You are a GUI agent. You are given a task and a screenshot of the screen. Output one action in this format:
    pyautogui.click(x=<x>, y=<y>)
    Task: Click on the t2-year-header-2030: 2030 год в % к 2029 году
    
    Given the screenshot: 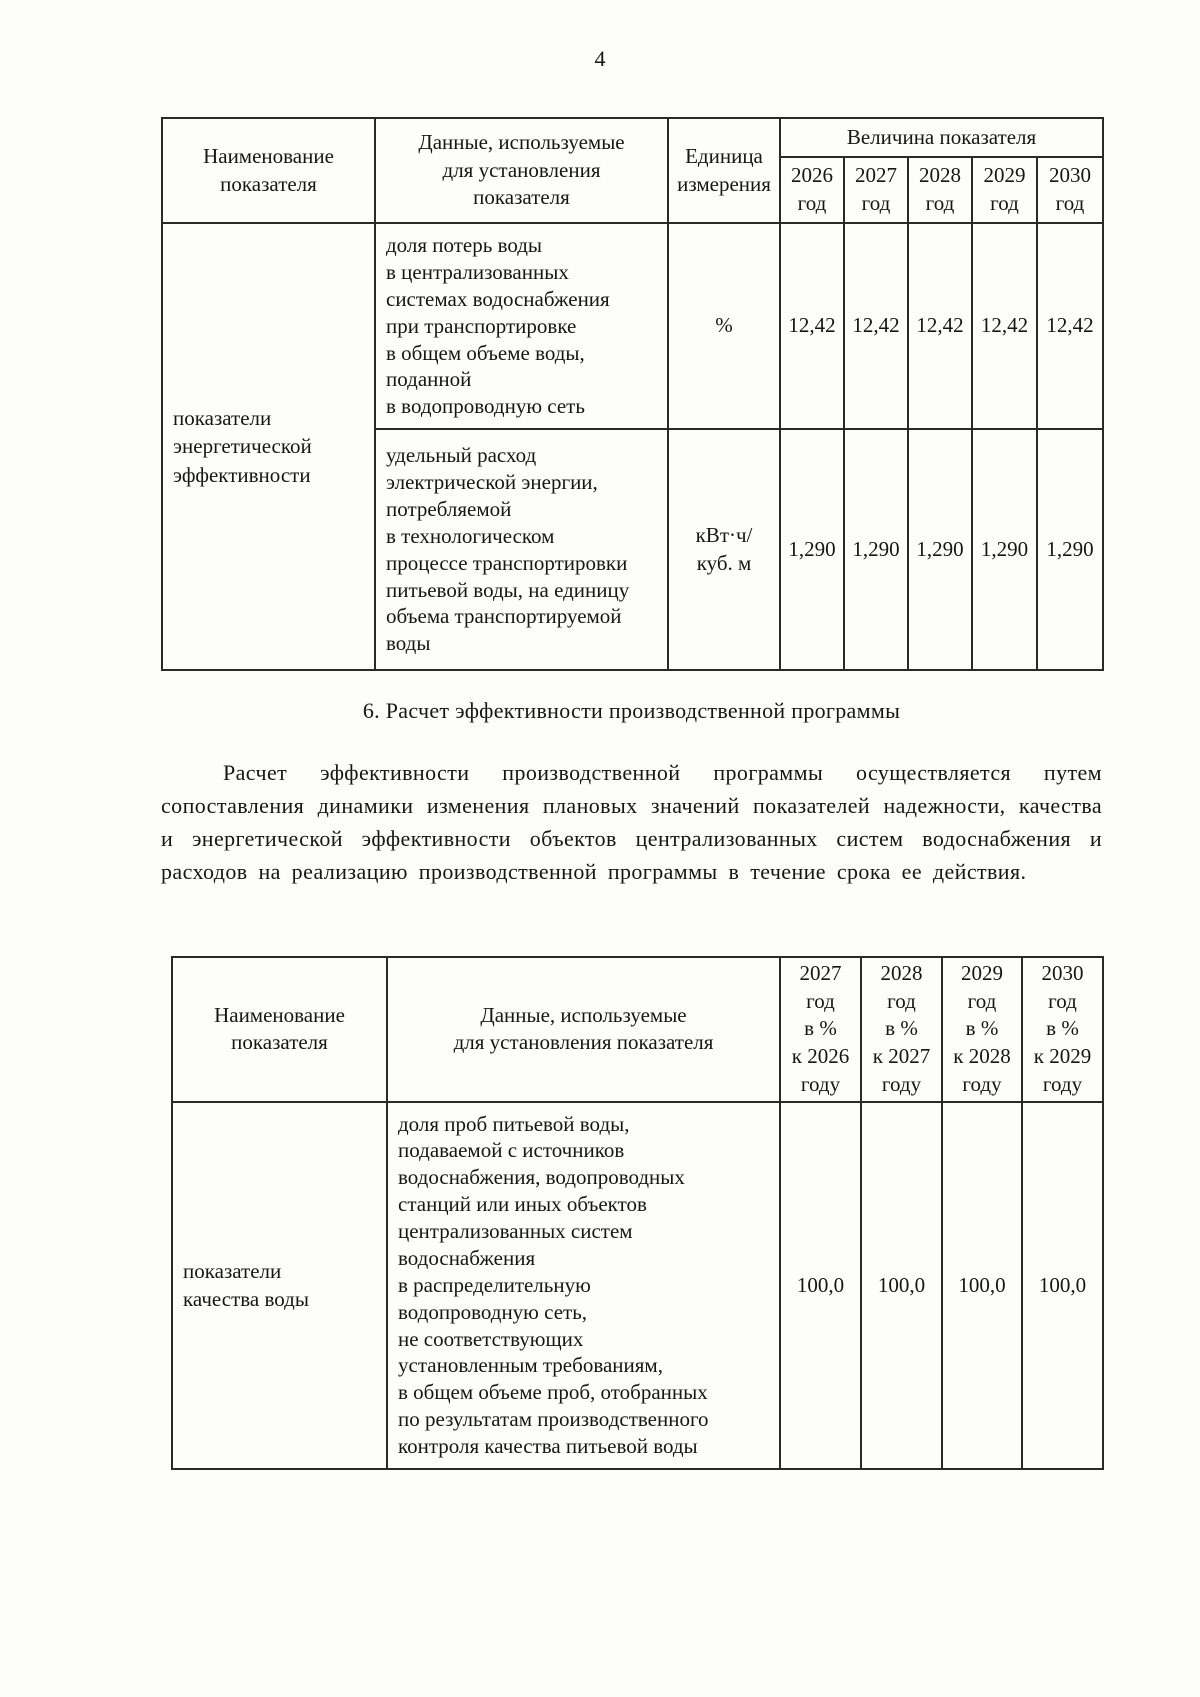 What is the action you would take?
    pyautogui.click(x=1062, y=1029)
    